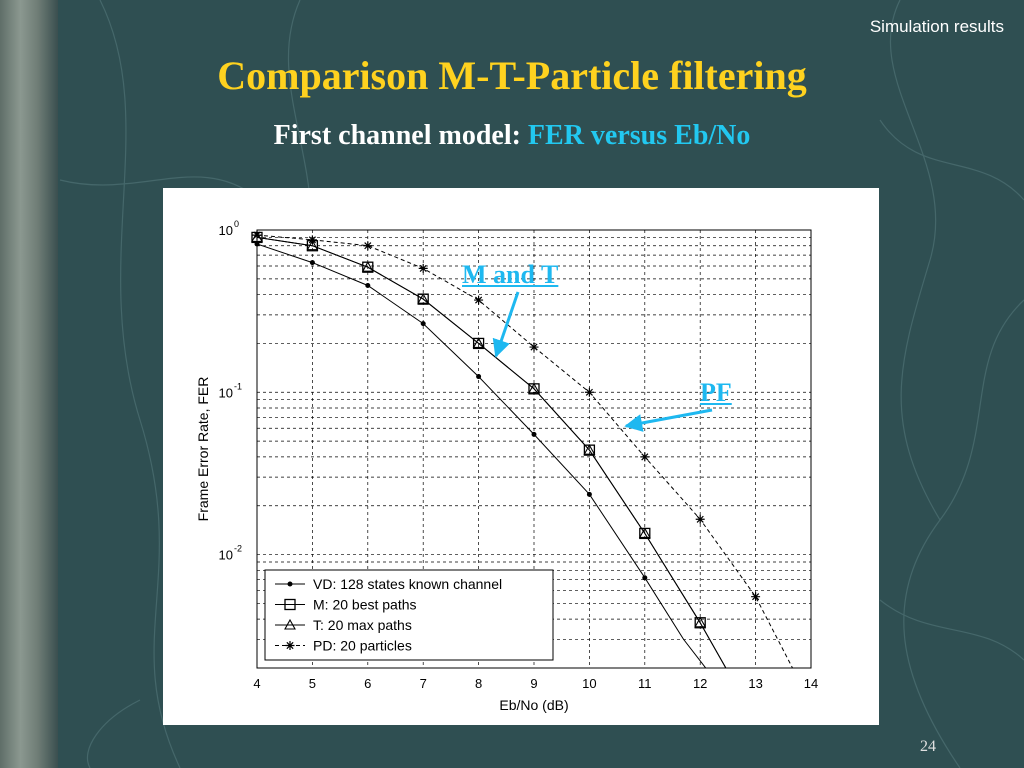  Describe the element at coordinates (510, 274) in the screenshot. I see `annotation-m-and-t: M and T` at that location.